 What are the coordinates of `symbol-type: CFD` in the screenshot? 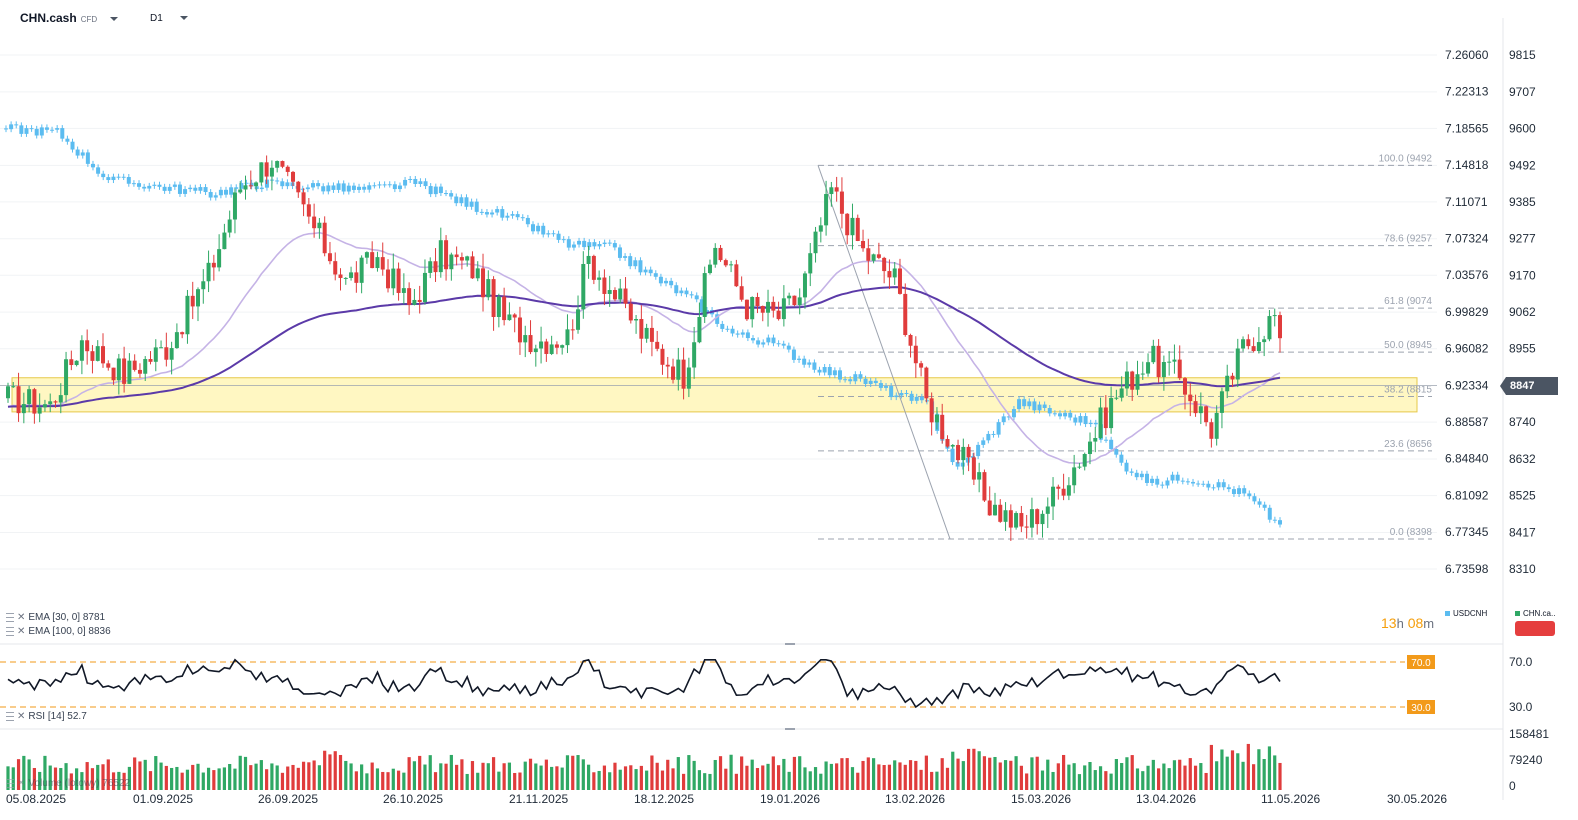 It's located at (89, 19).